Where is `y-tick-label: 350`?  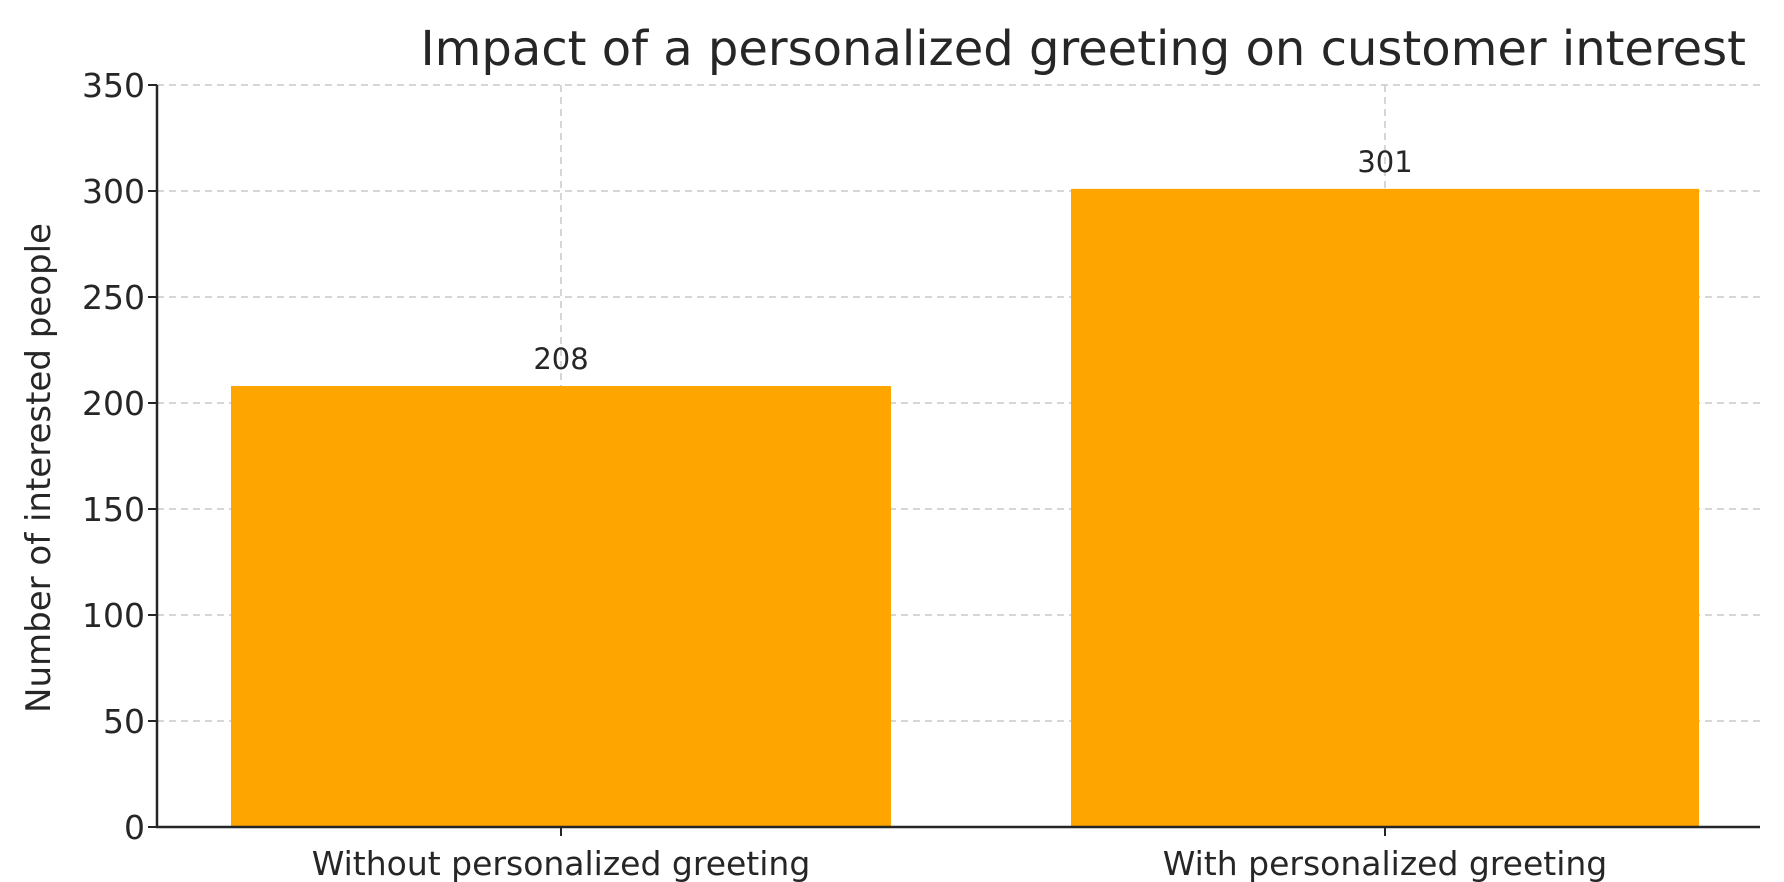
y-tick-label: 350 is located at coordinates (113, 85).